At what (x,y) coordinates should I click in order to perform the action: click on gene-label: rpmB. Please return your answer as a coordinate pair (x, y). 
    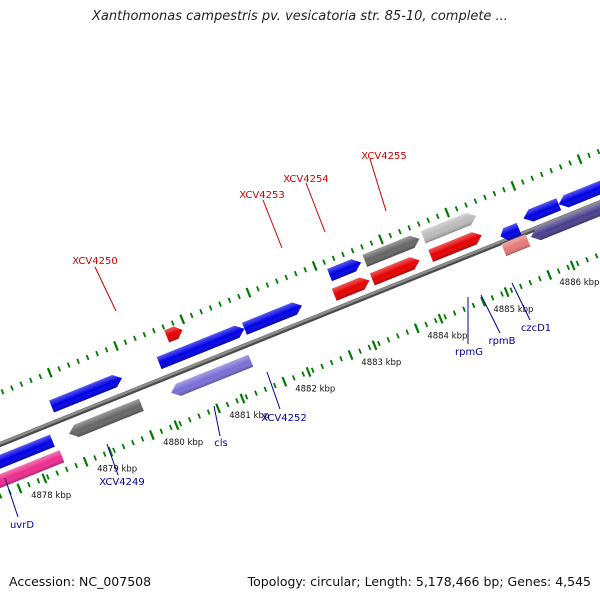
    Looking at the image, I should click on (501, 341).